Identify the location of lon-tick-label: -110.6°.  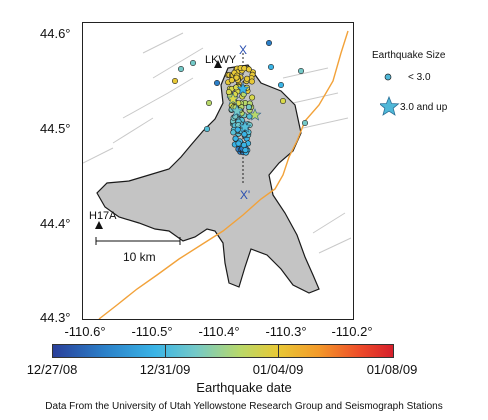
(85, 331).